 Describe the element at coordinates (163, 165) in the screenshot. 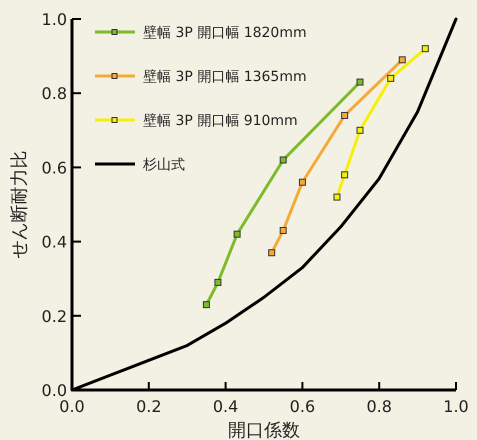

I see `legend-label: 杉山式` at that location.